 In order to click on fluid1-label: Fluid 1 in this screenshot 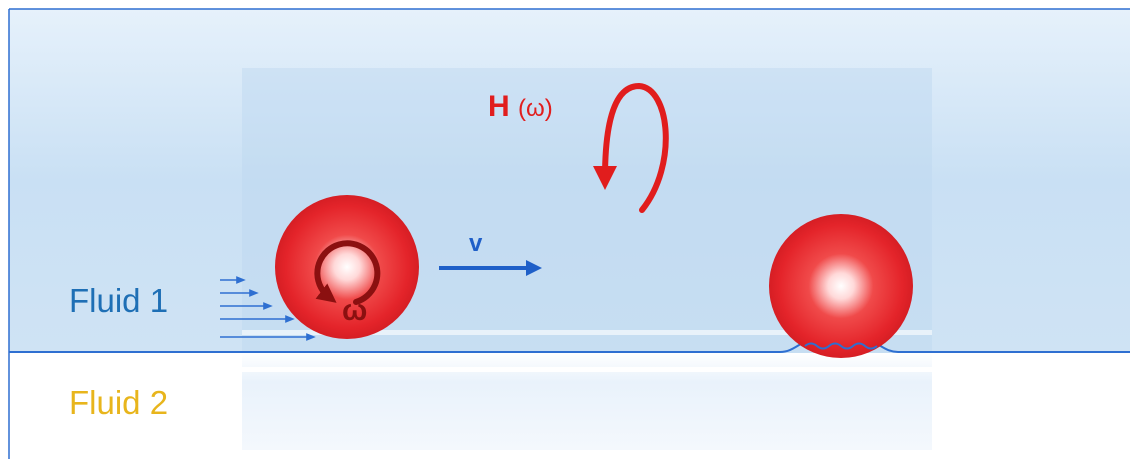, I will do `click(119, 300)`.